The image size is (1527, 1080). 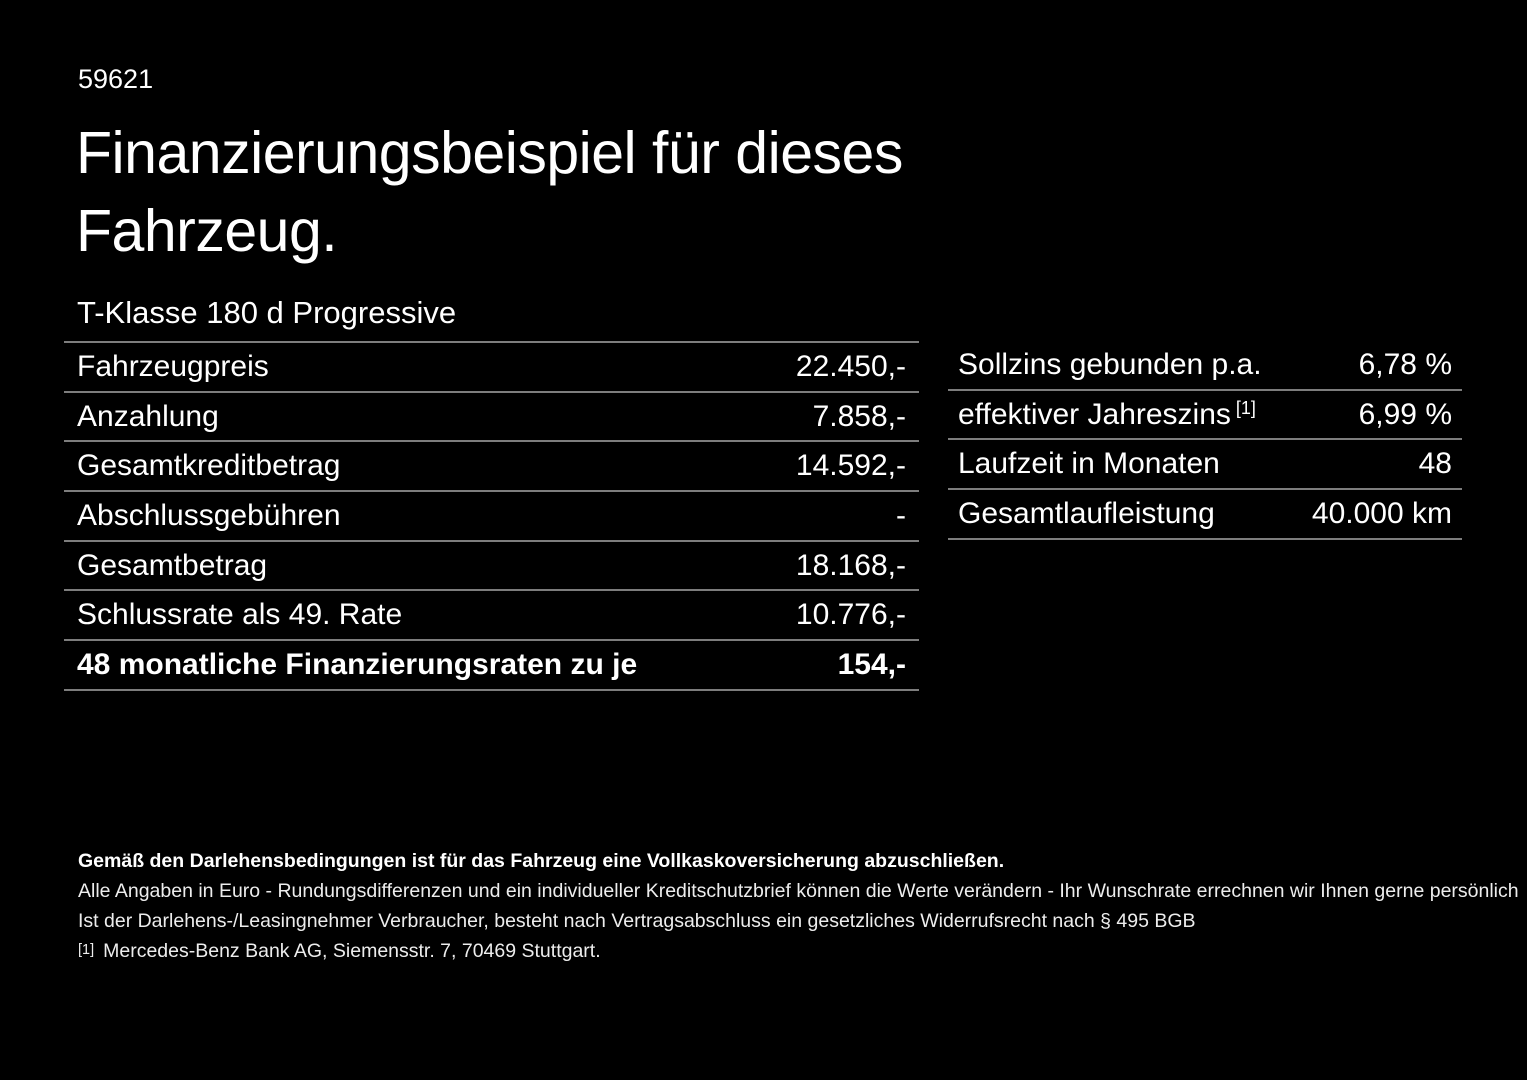 What do you see at coordinates (1435, 464) in the screenshot?
I see `row-value: 48` at bounding box center [1435, 464].